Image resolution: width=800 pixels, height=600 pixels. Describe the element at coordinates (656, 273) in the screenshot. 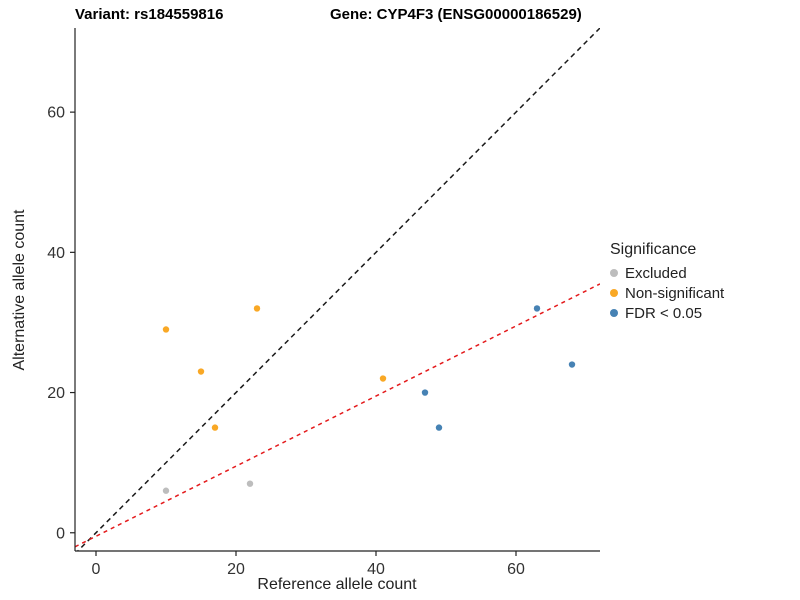

I see `legend-label-excluded: Excluded` at that location.